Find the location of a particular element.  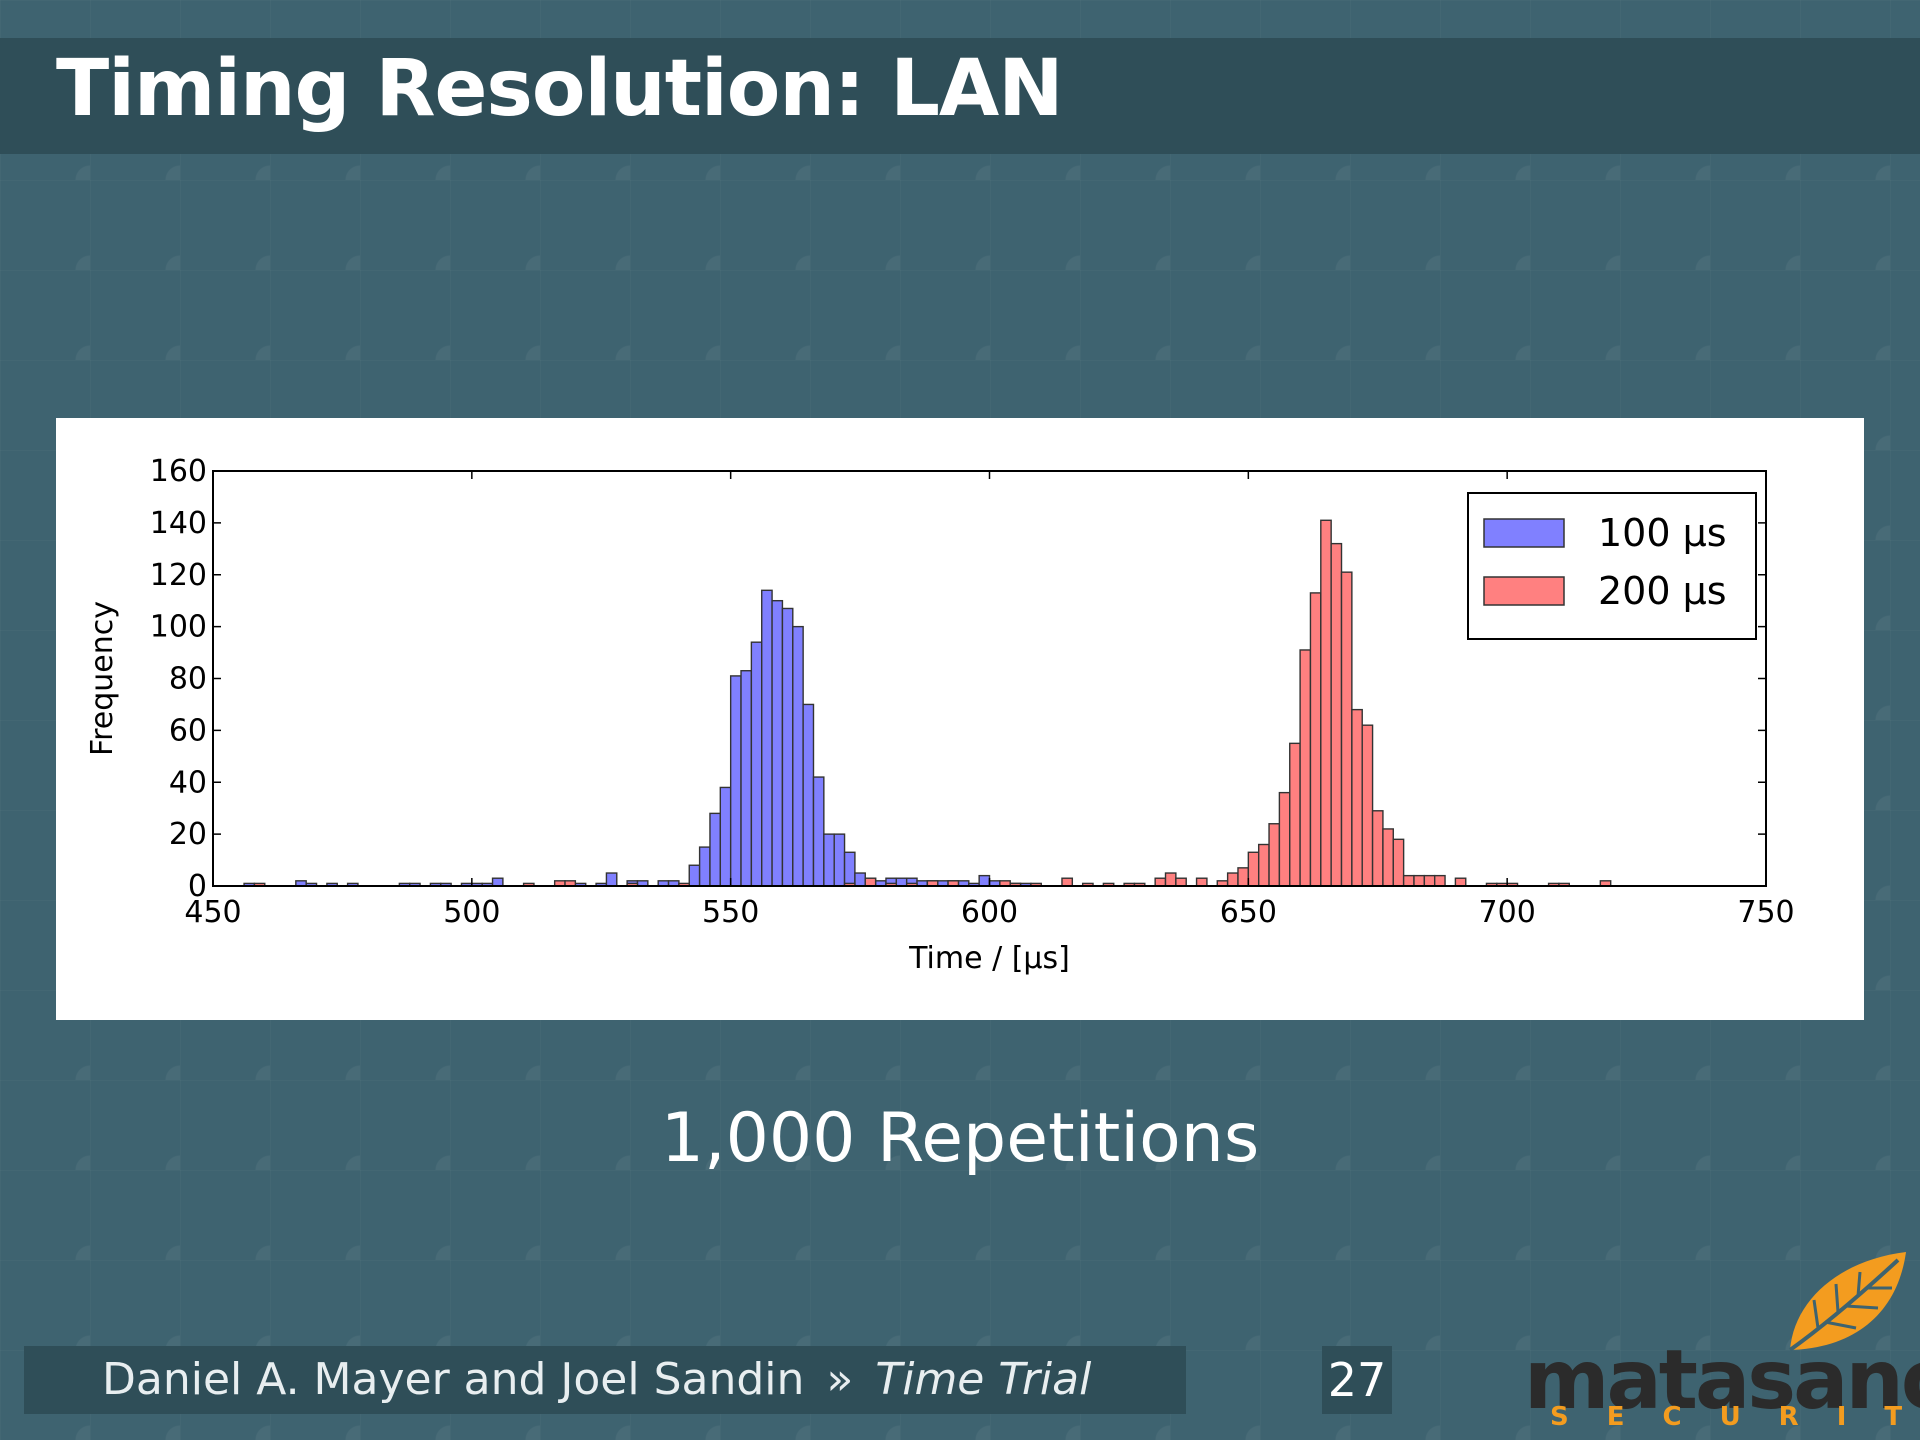

x-tick-label: 500 is located at coordinates (471, 912).